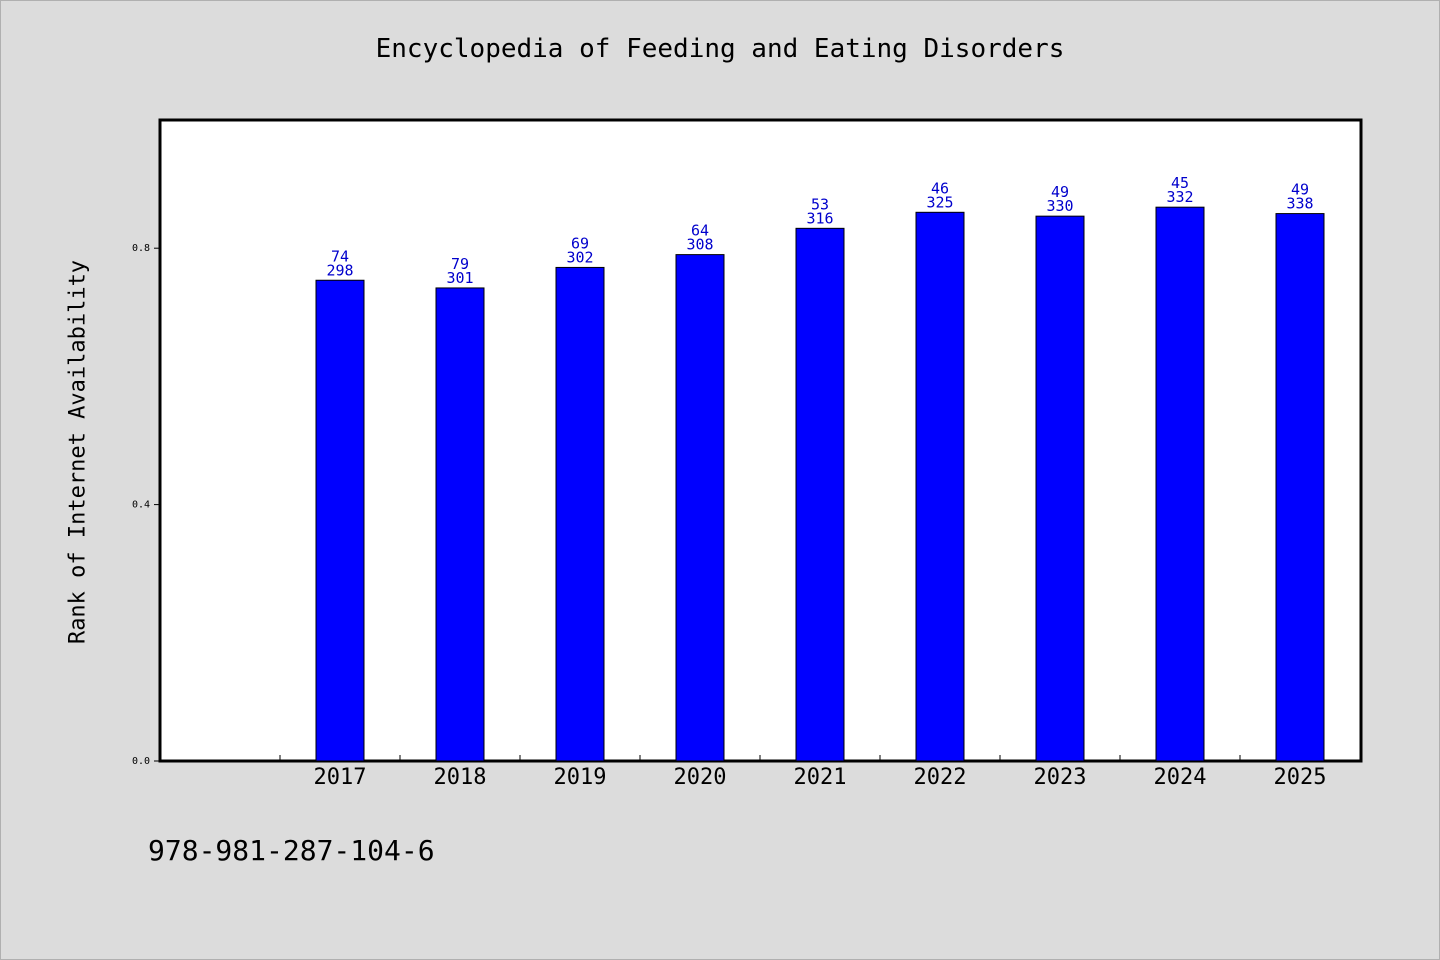  I want to click on data-label-bottom: 332, so click(1179, 197).